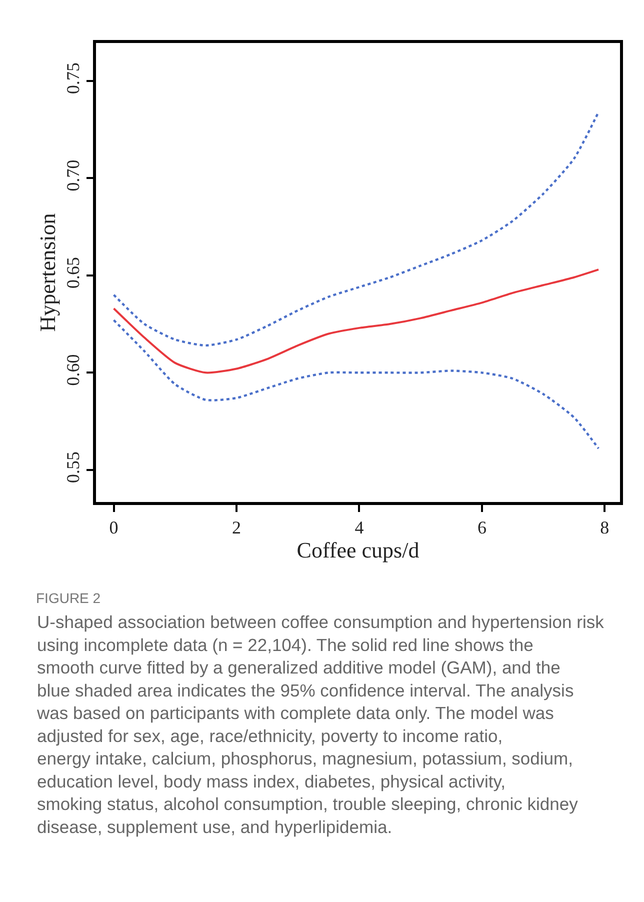  I want to click on x-axis-title: Coffee cups/d, so click(358, 549).